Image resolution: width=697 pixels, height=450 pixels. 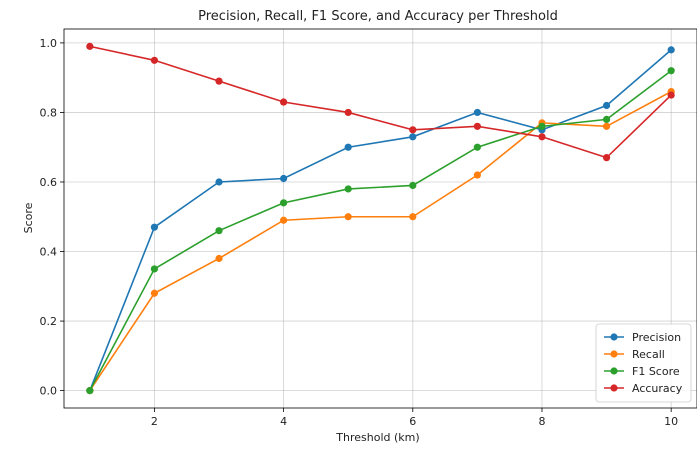 I want to click on x-tick-label: 4, so click(x=283, y=421).